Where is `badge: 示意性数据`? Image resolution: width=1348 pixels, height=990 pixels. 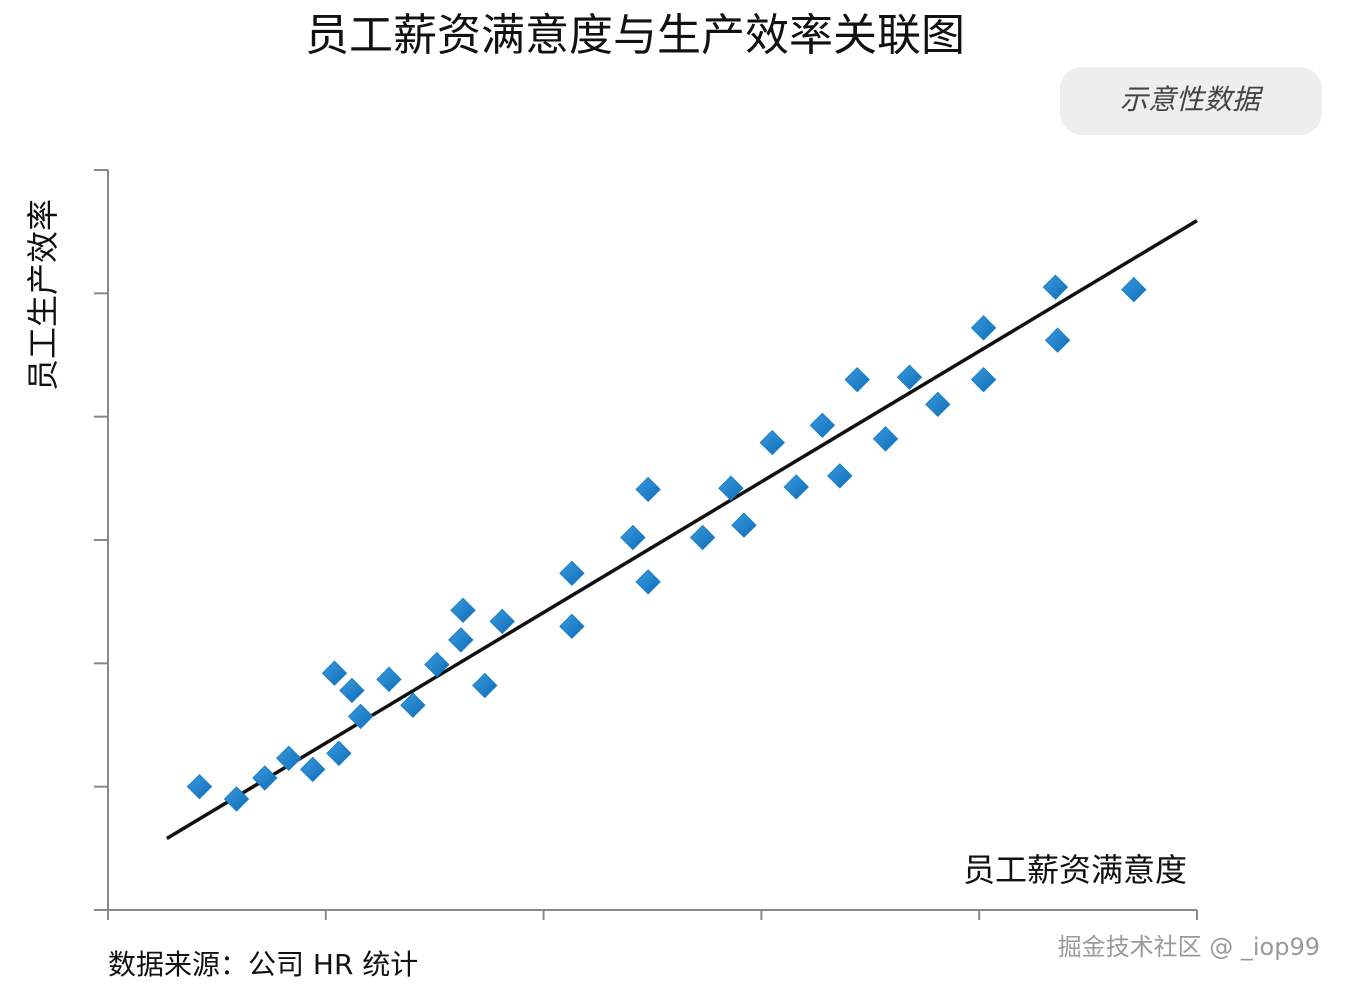
badge: 示意性数据 is located at coordinates (1192, 99).